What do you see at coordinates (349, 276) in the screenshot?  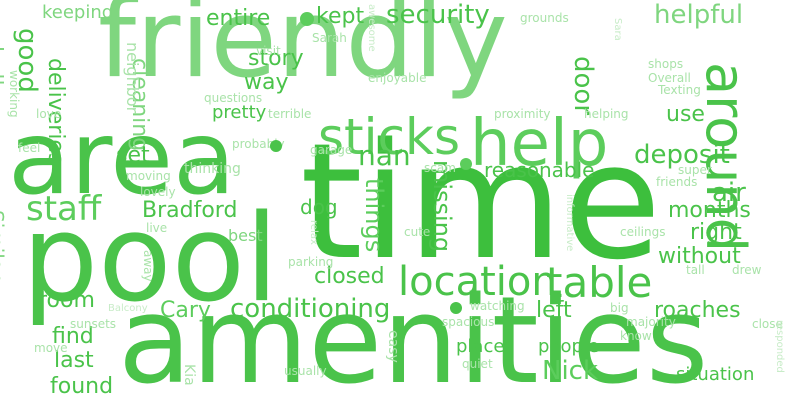 I see `cloud-word: closed` at bounding box center [349, 276].